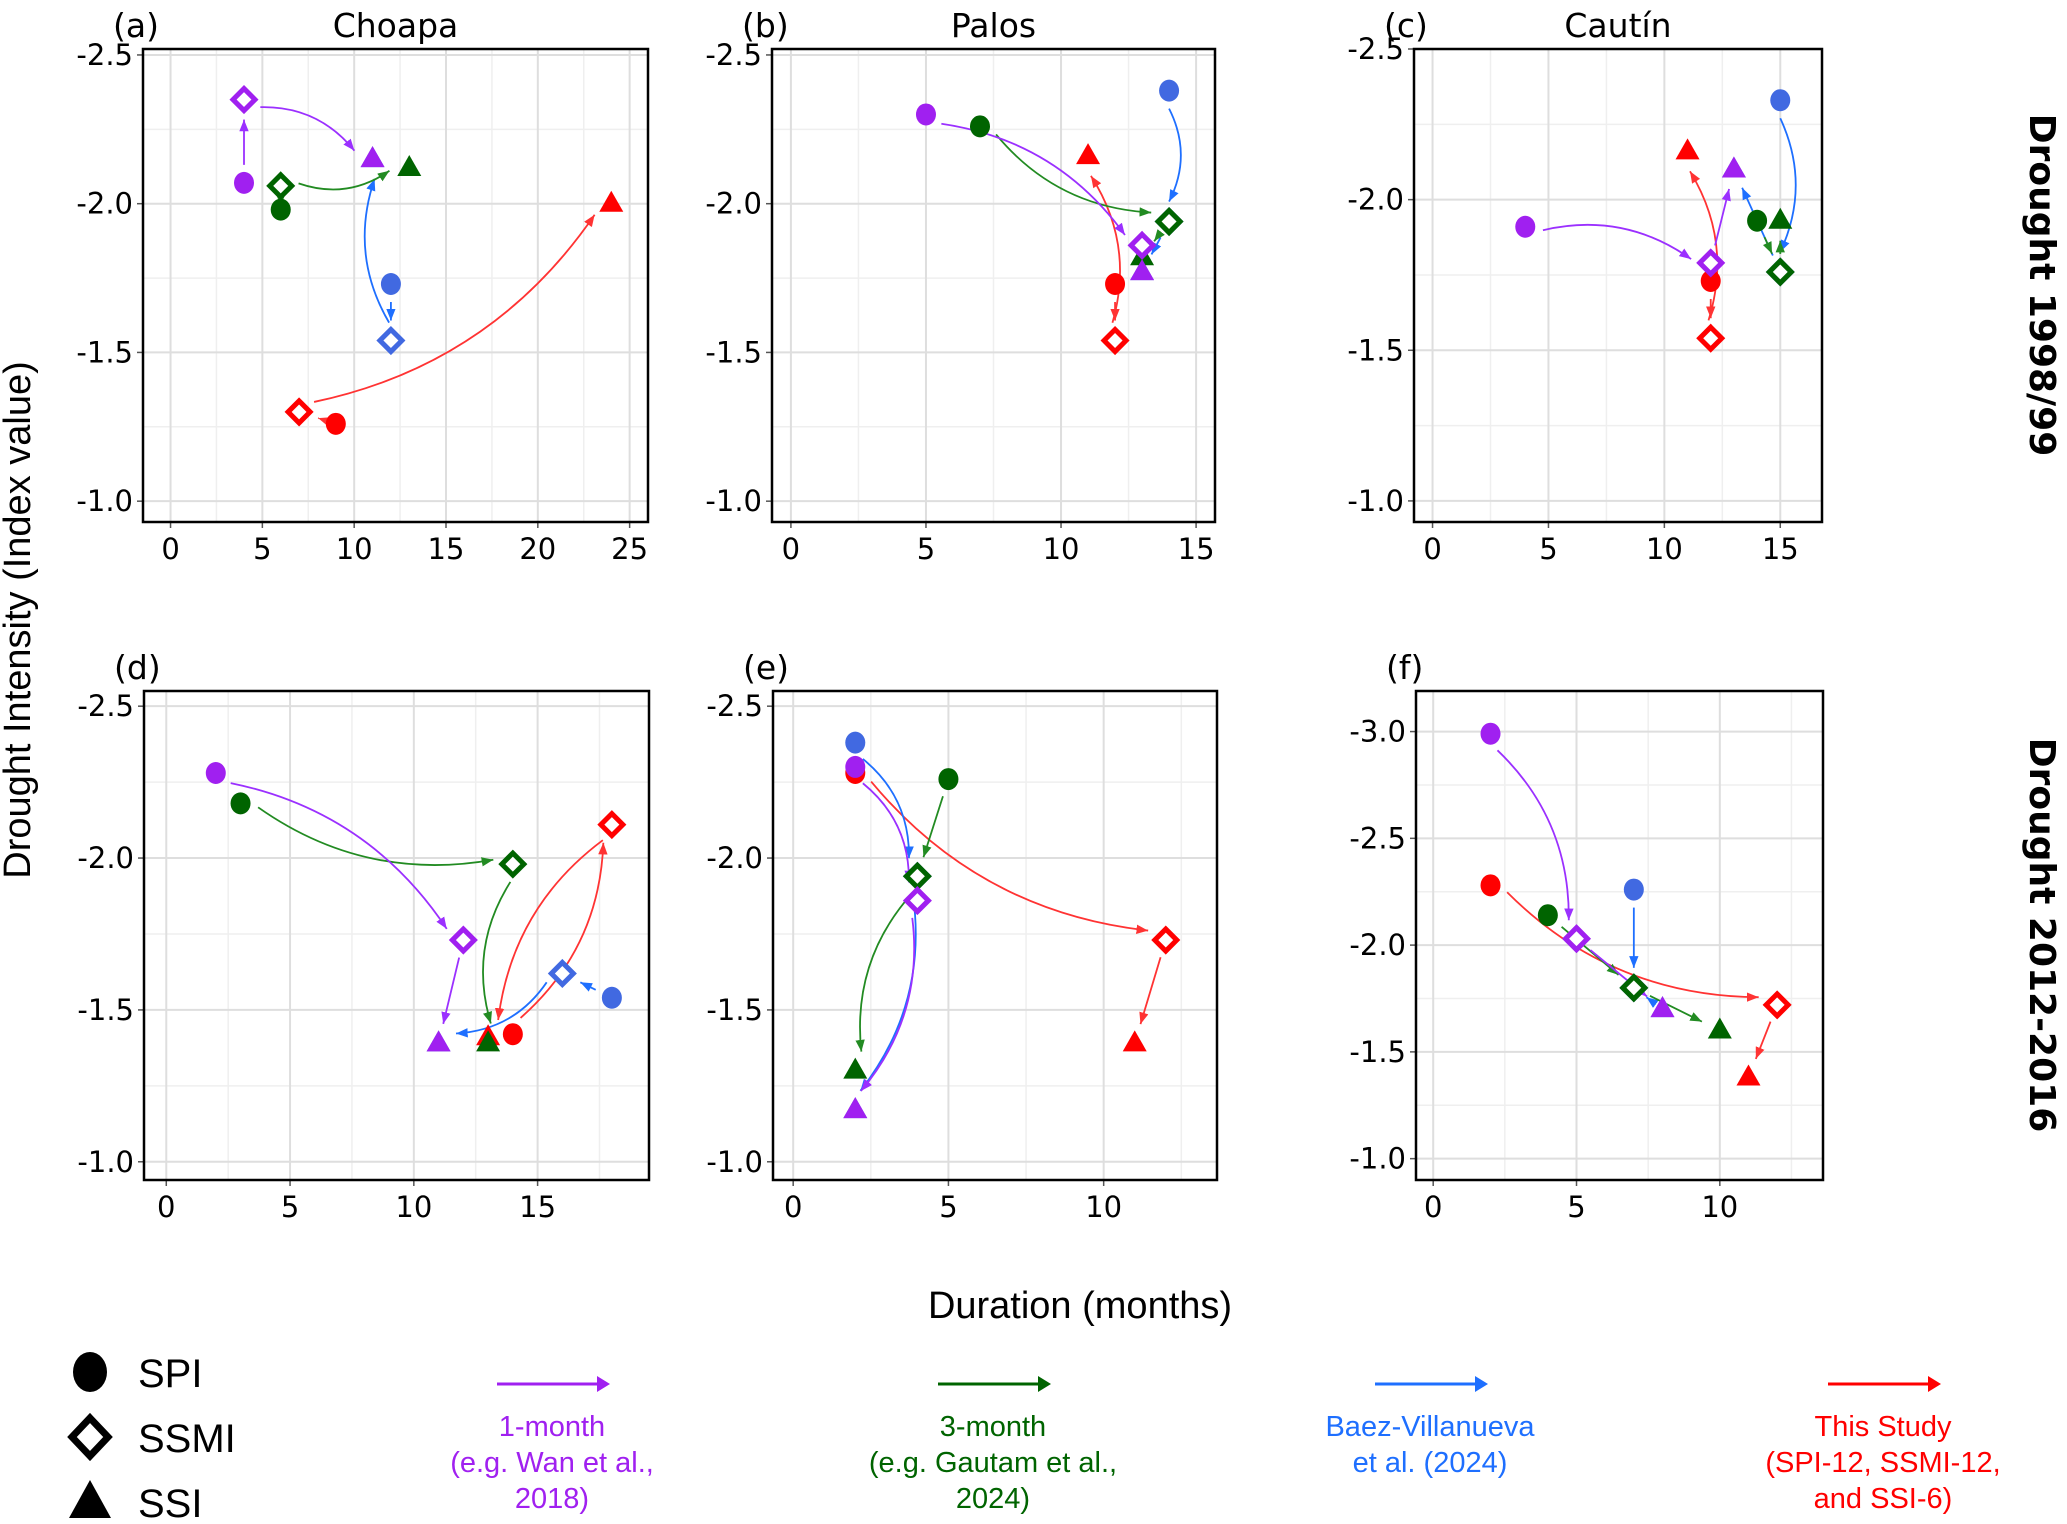 This screenshot has height=1524, width=2067. I want to click on legend-item-bv: Baez-Villanueva et al. (2024), so click(1430, 1427).